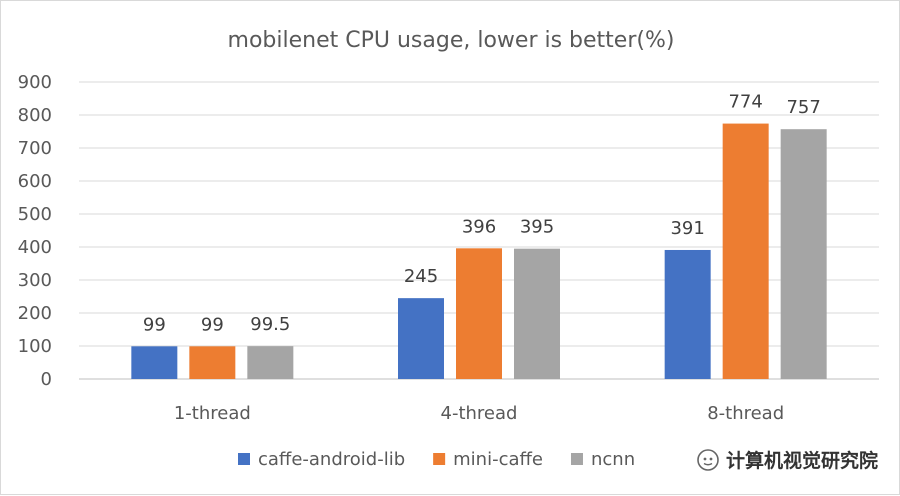 Image resolution: width=900 pixels, height=496 pixels. What do you see at coordinates (687, 228) in the screenshot?
I see `data-label-8-thread-caffe-android-lib: 391` at bounding box center [687, 228].